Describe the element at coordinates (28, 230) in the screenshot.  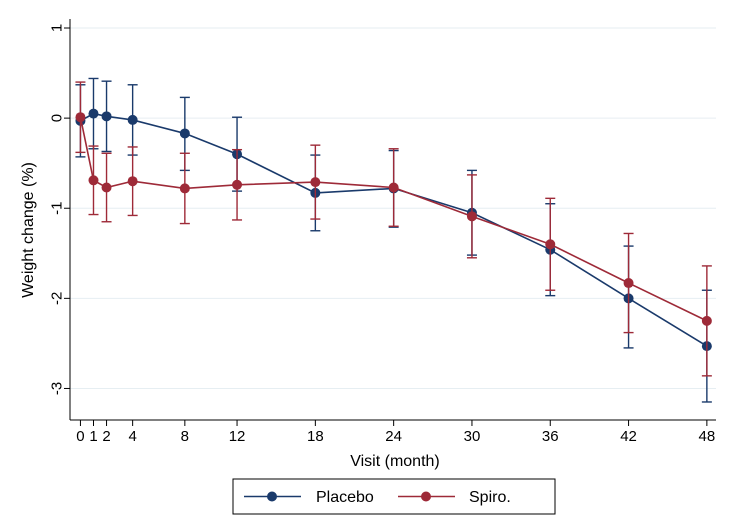
I see `y-axis-title: Weight change (%)` at that location.